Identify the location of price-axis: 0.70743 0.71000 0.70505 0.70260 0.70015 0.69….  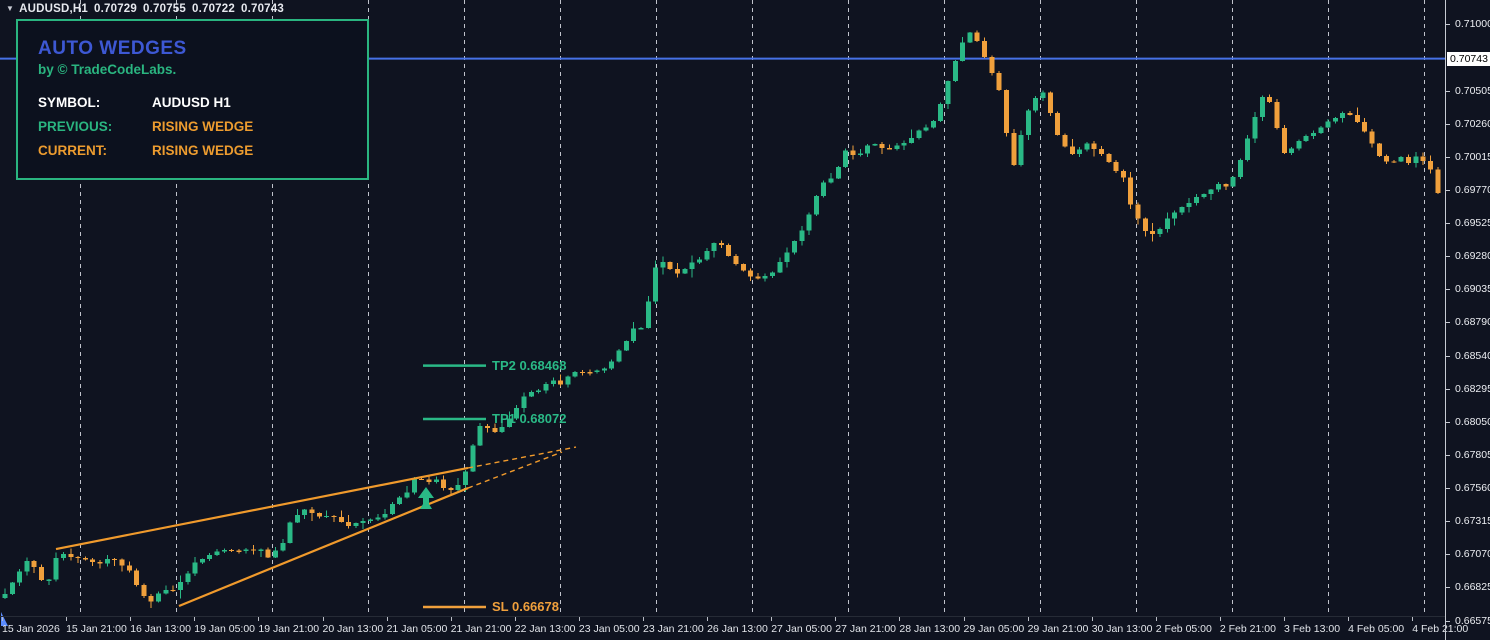
(1467, 320).